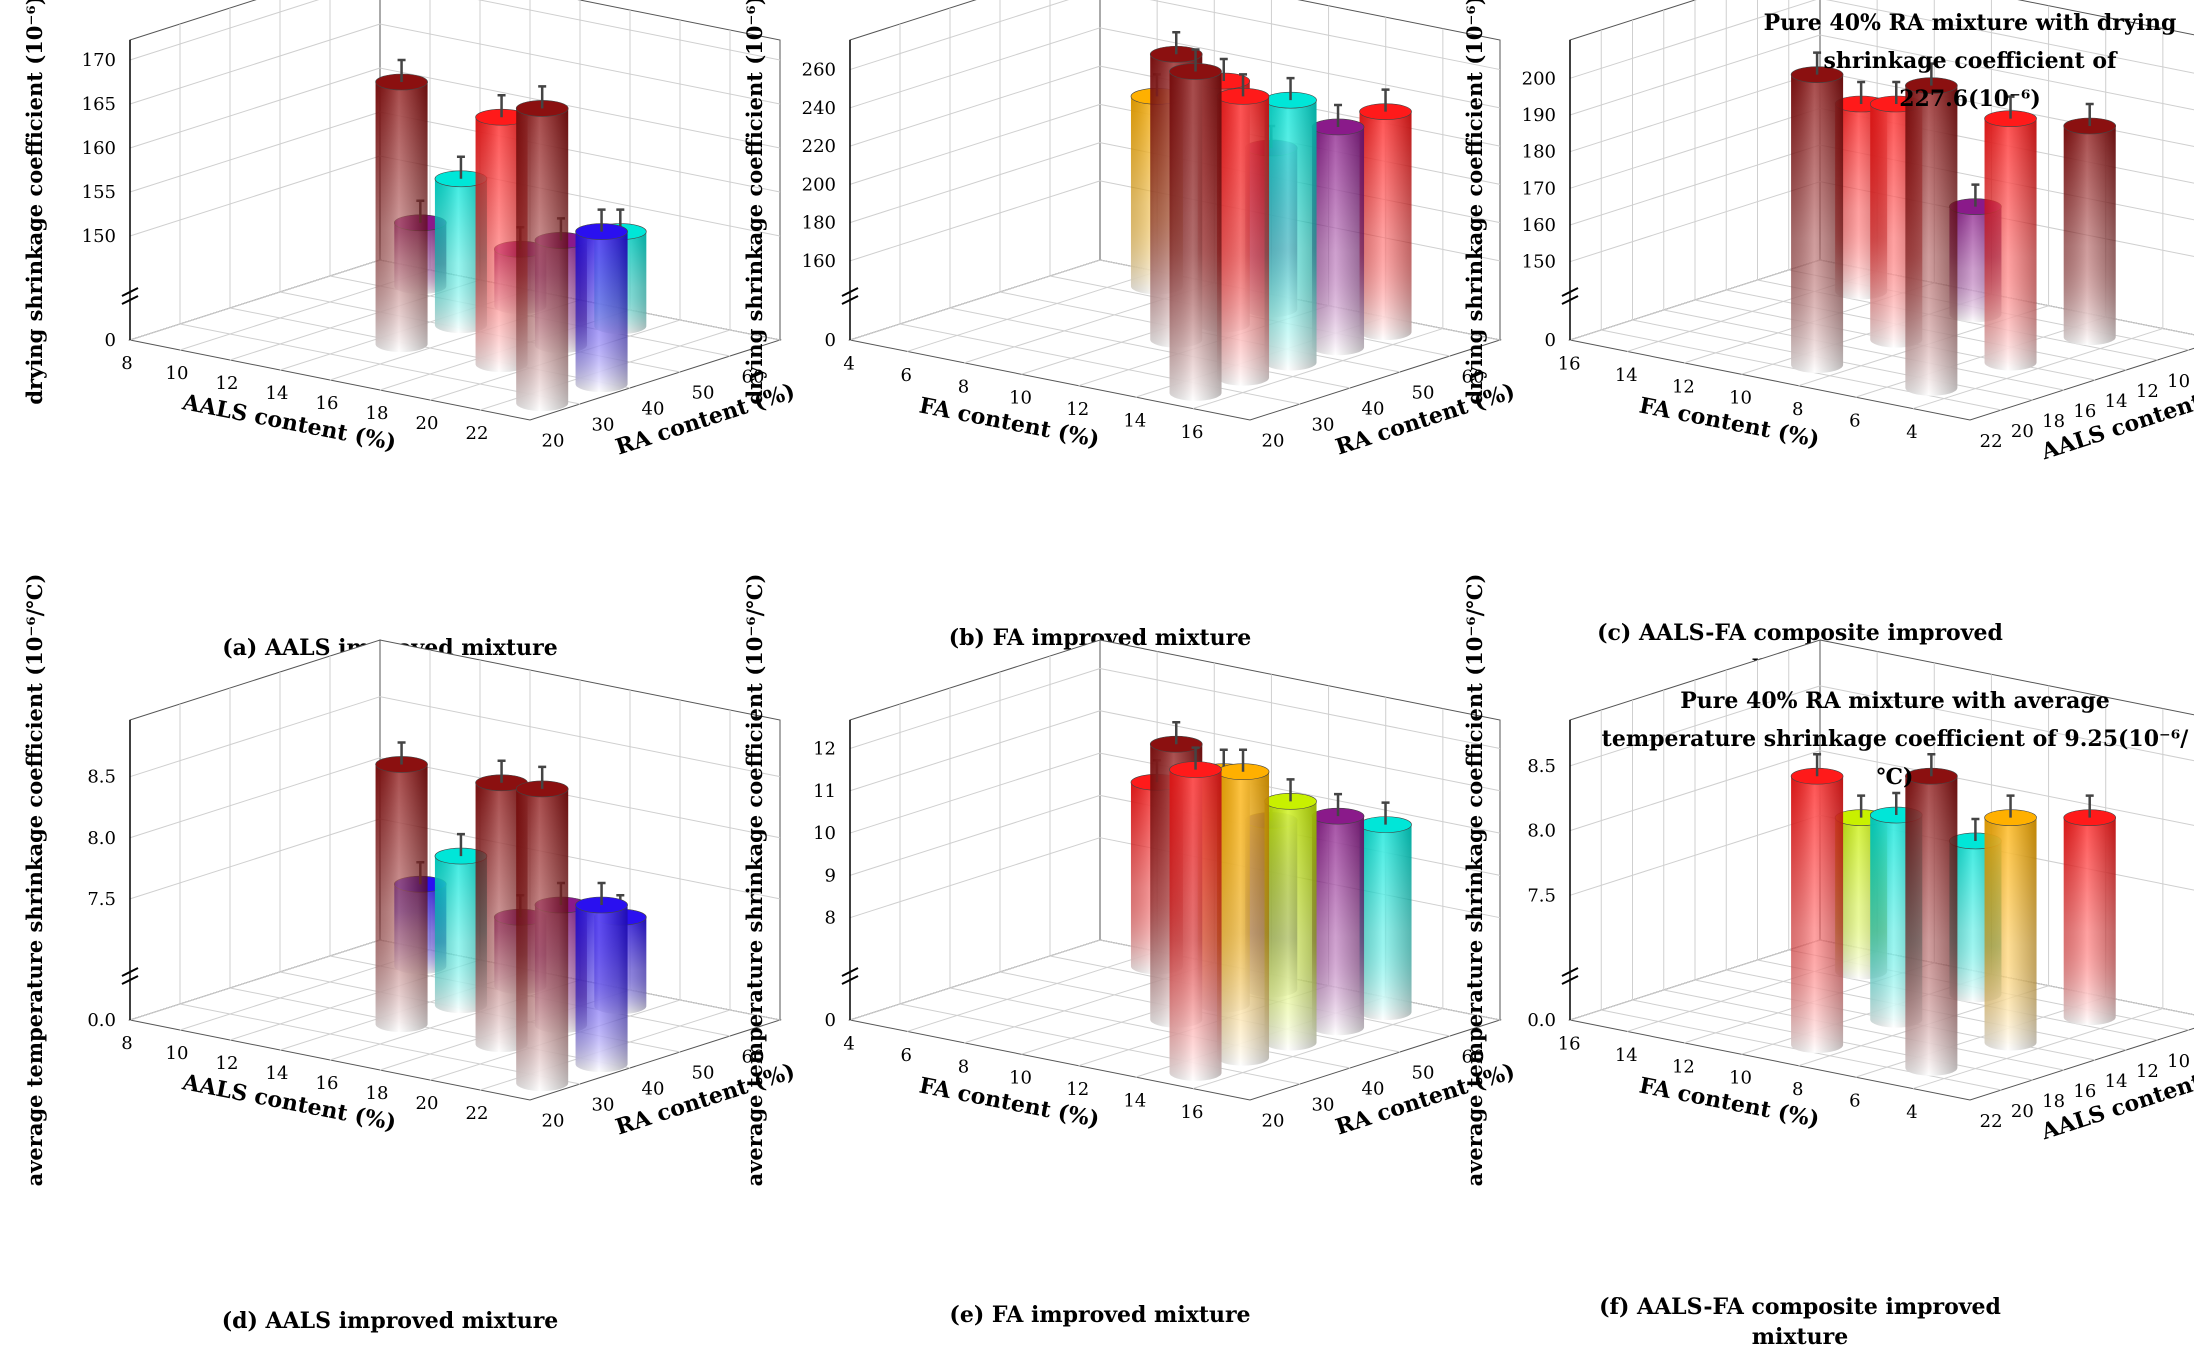 This screenshot has height=1355, width=2194. What do you see at coordinates (1800, 1322) in the screenshot?
I see `caption-f: (f) AALS-FA composite improved mixture` at bounding box center [1800, 1322].